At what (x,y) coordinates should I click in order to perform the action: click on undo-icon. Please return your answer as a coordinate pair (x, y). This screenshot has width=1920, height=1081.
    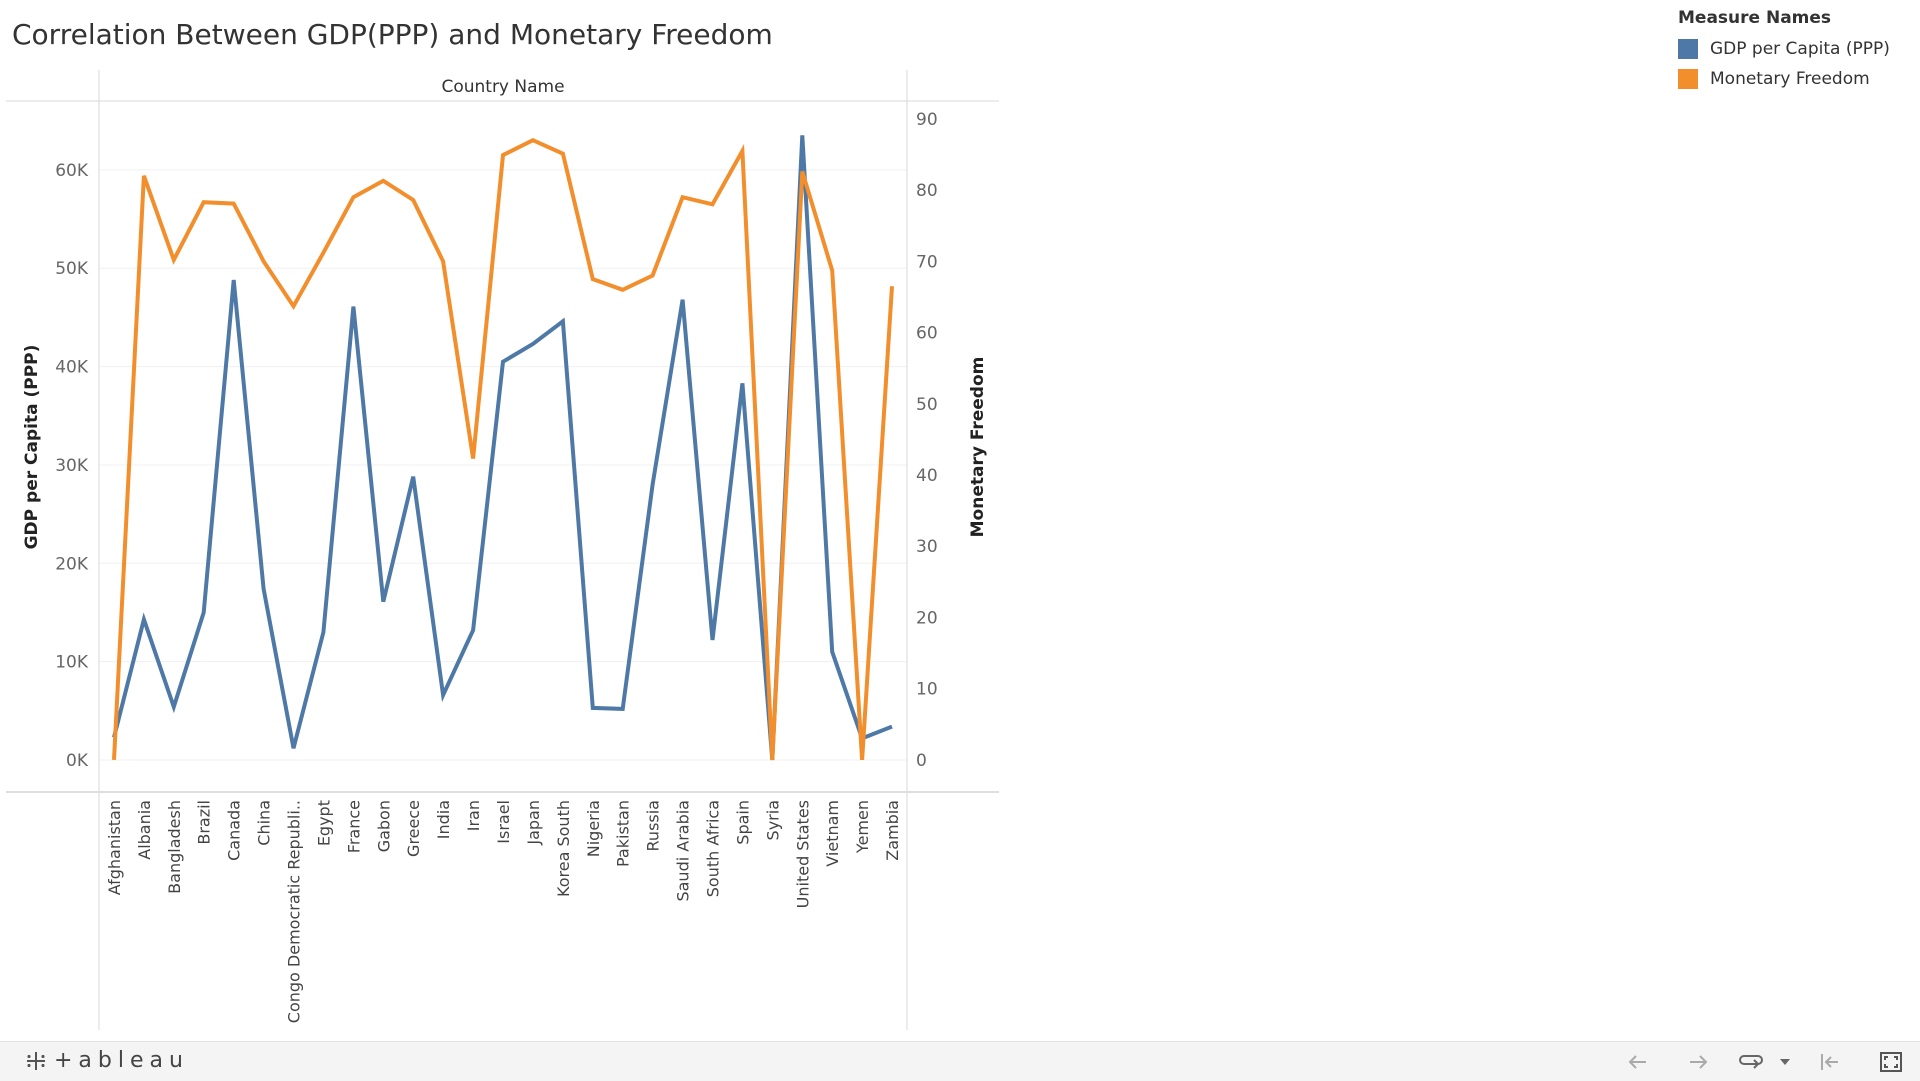
    Looking at the image, I should click on (1637, 1062).